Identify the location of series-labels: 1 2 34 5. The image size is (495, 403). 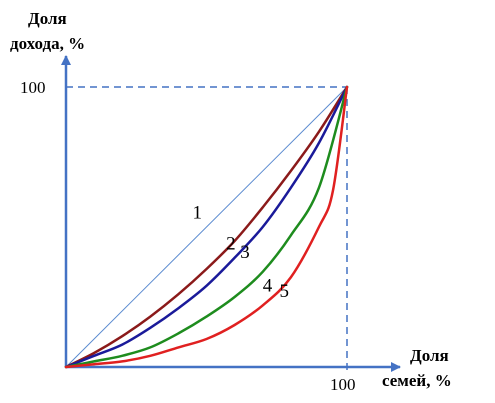
(240, 252).